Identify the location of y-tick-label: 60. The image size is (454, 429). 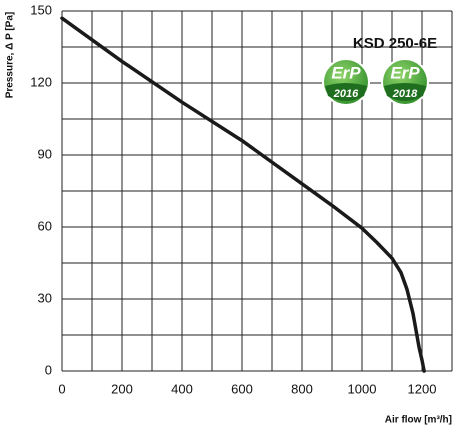
(45, 225).